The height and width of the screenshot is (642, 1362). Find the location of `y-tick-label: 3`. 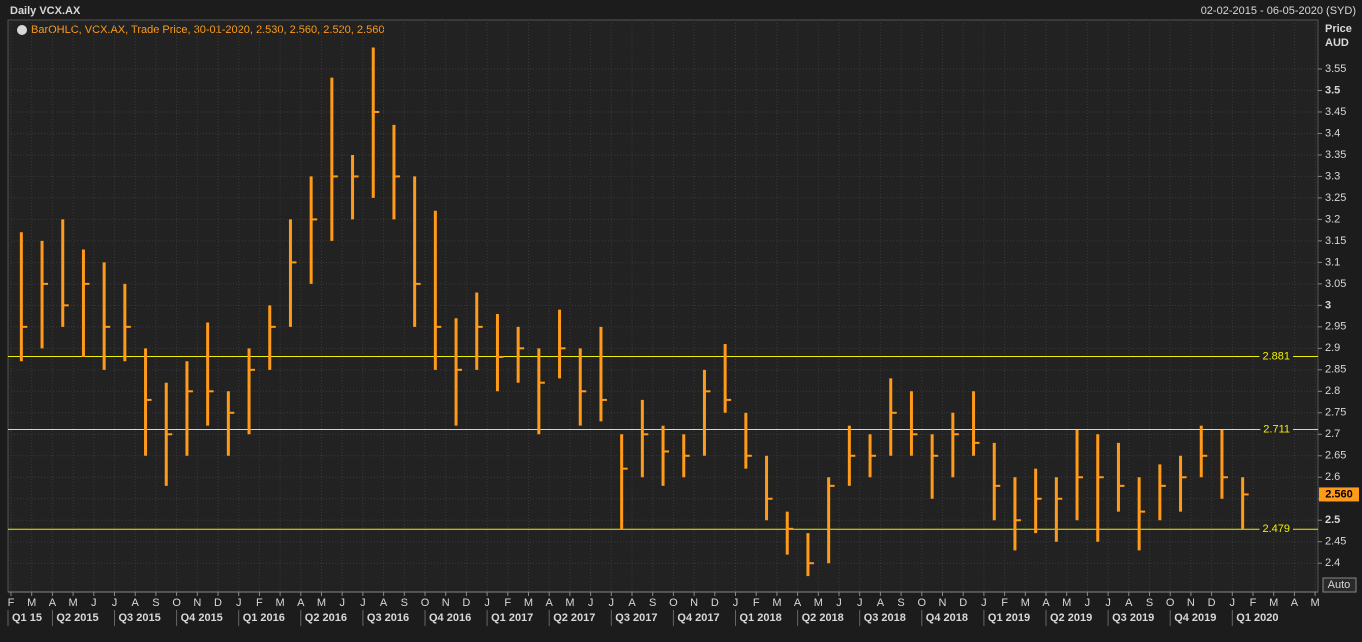

y-tick-label: 3 is located at coordinates (1328, 305).